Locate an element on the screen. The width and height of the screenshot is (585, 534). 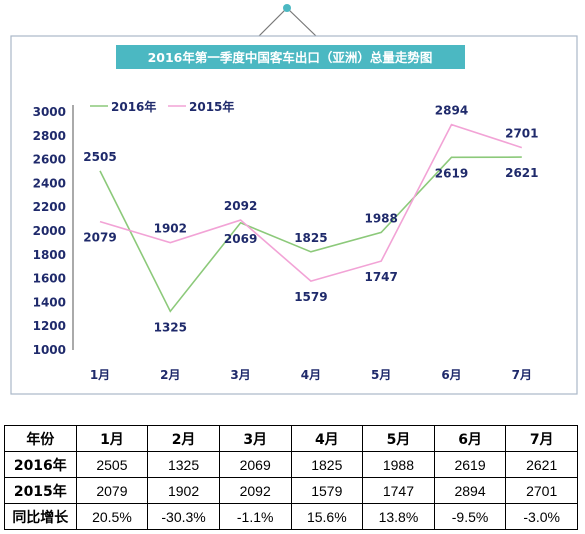
table-row: 2016年 2505 1325 2069 1825 1988 2619 2621 is located at coordinates (291, 464).